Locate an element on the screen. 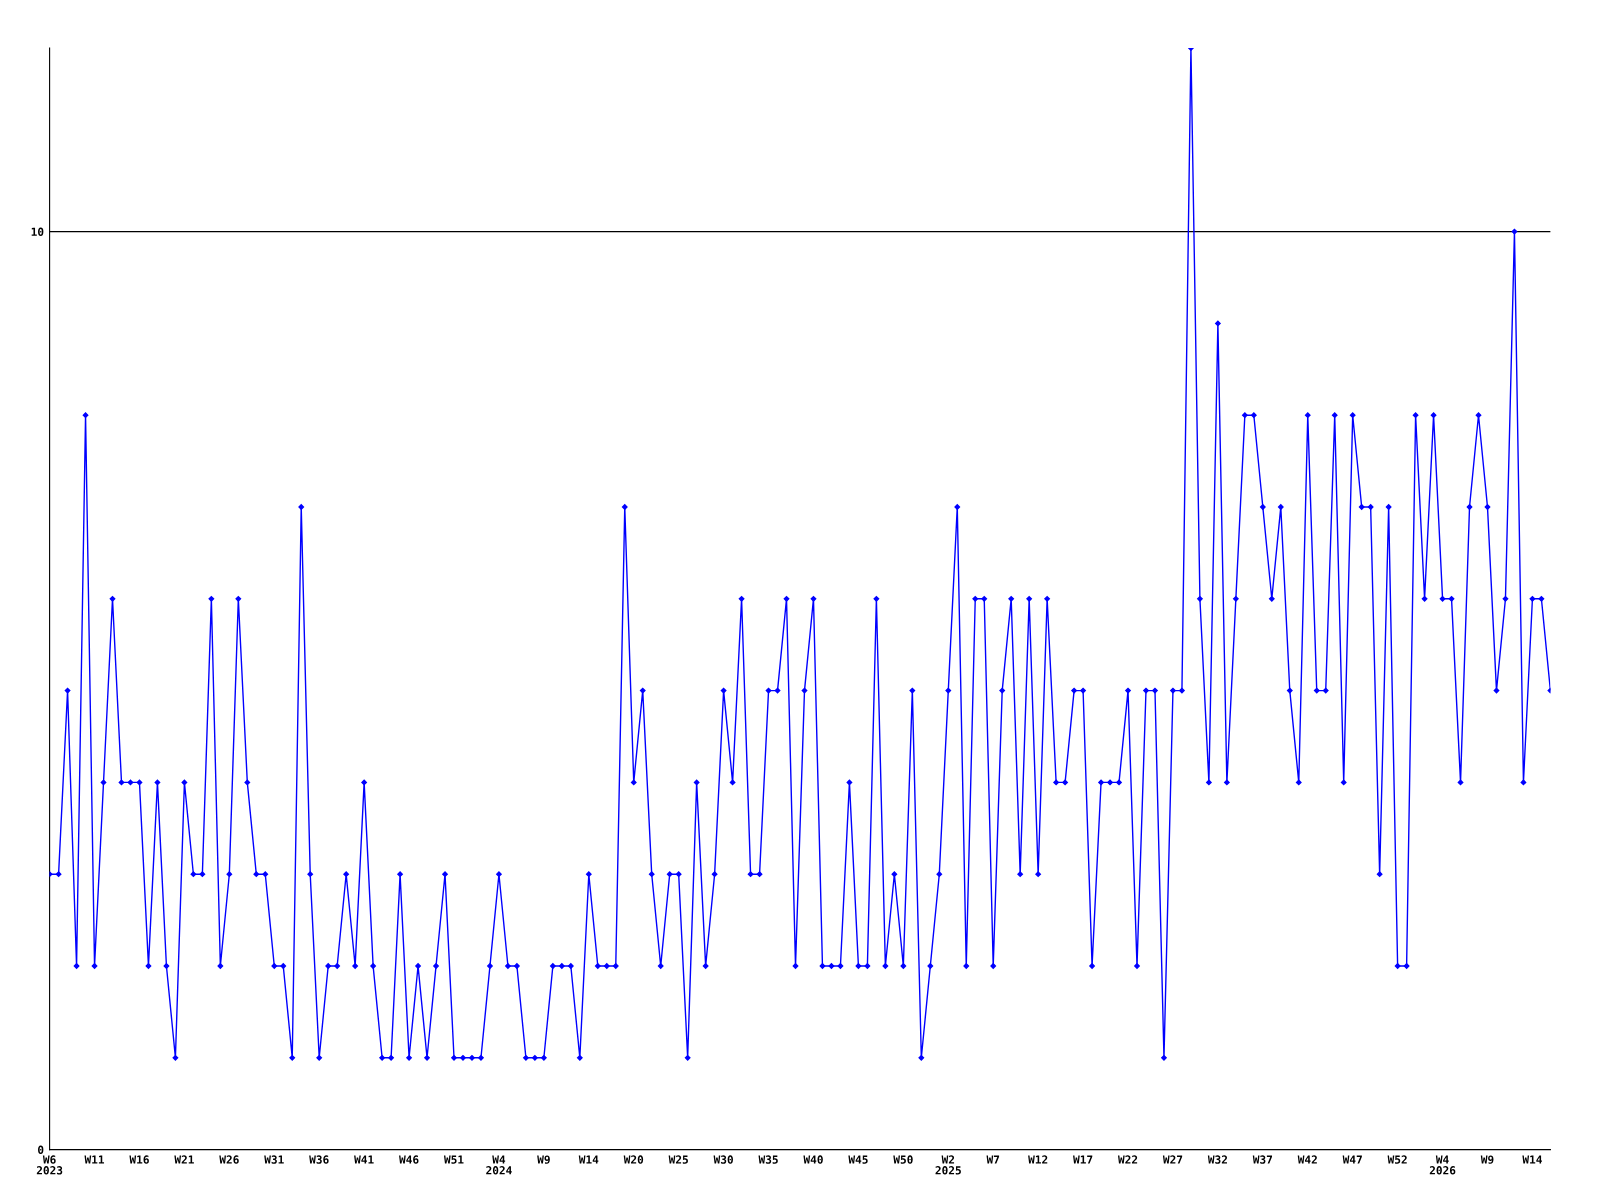 This screenshot has height=1200, width=1600. x-tick-label: W51 is located at coordinates (453, 1159).